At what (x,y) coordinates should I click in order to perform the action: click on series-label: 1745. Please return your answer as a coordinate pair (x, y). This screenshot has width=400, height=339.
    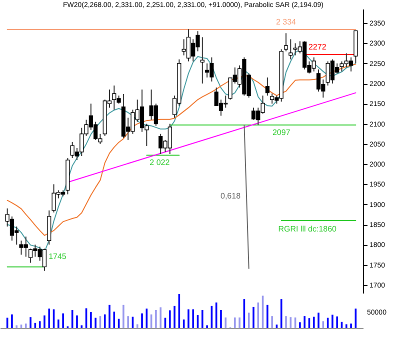
    Looking at the image, I should click on (57, 256).